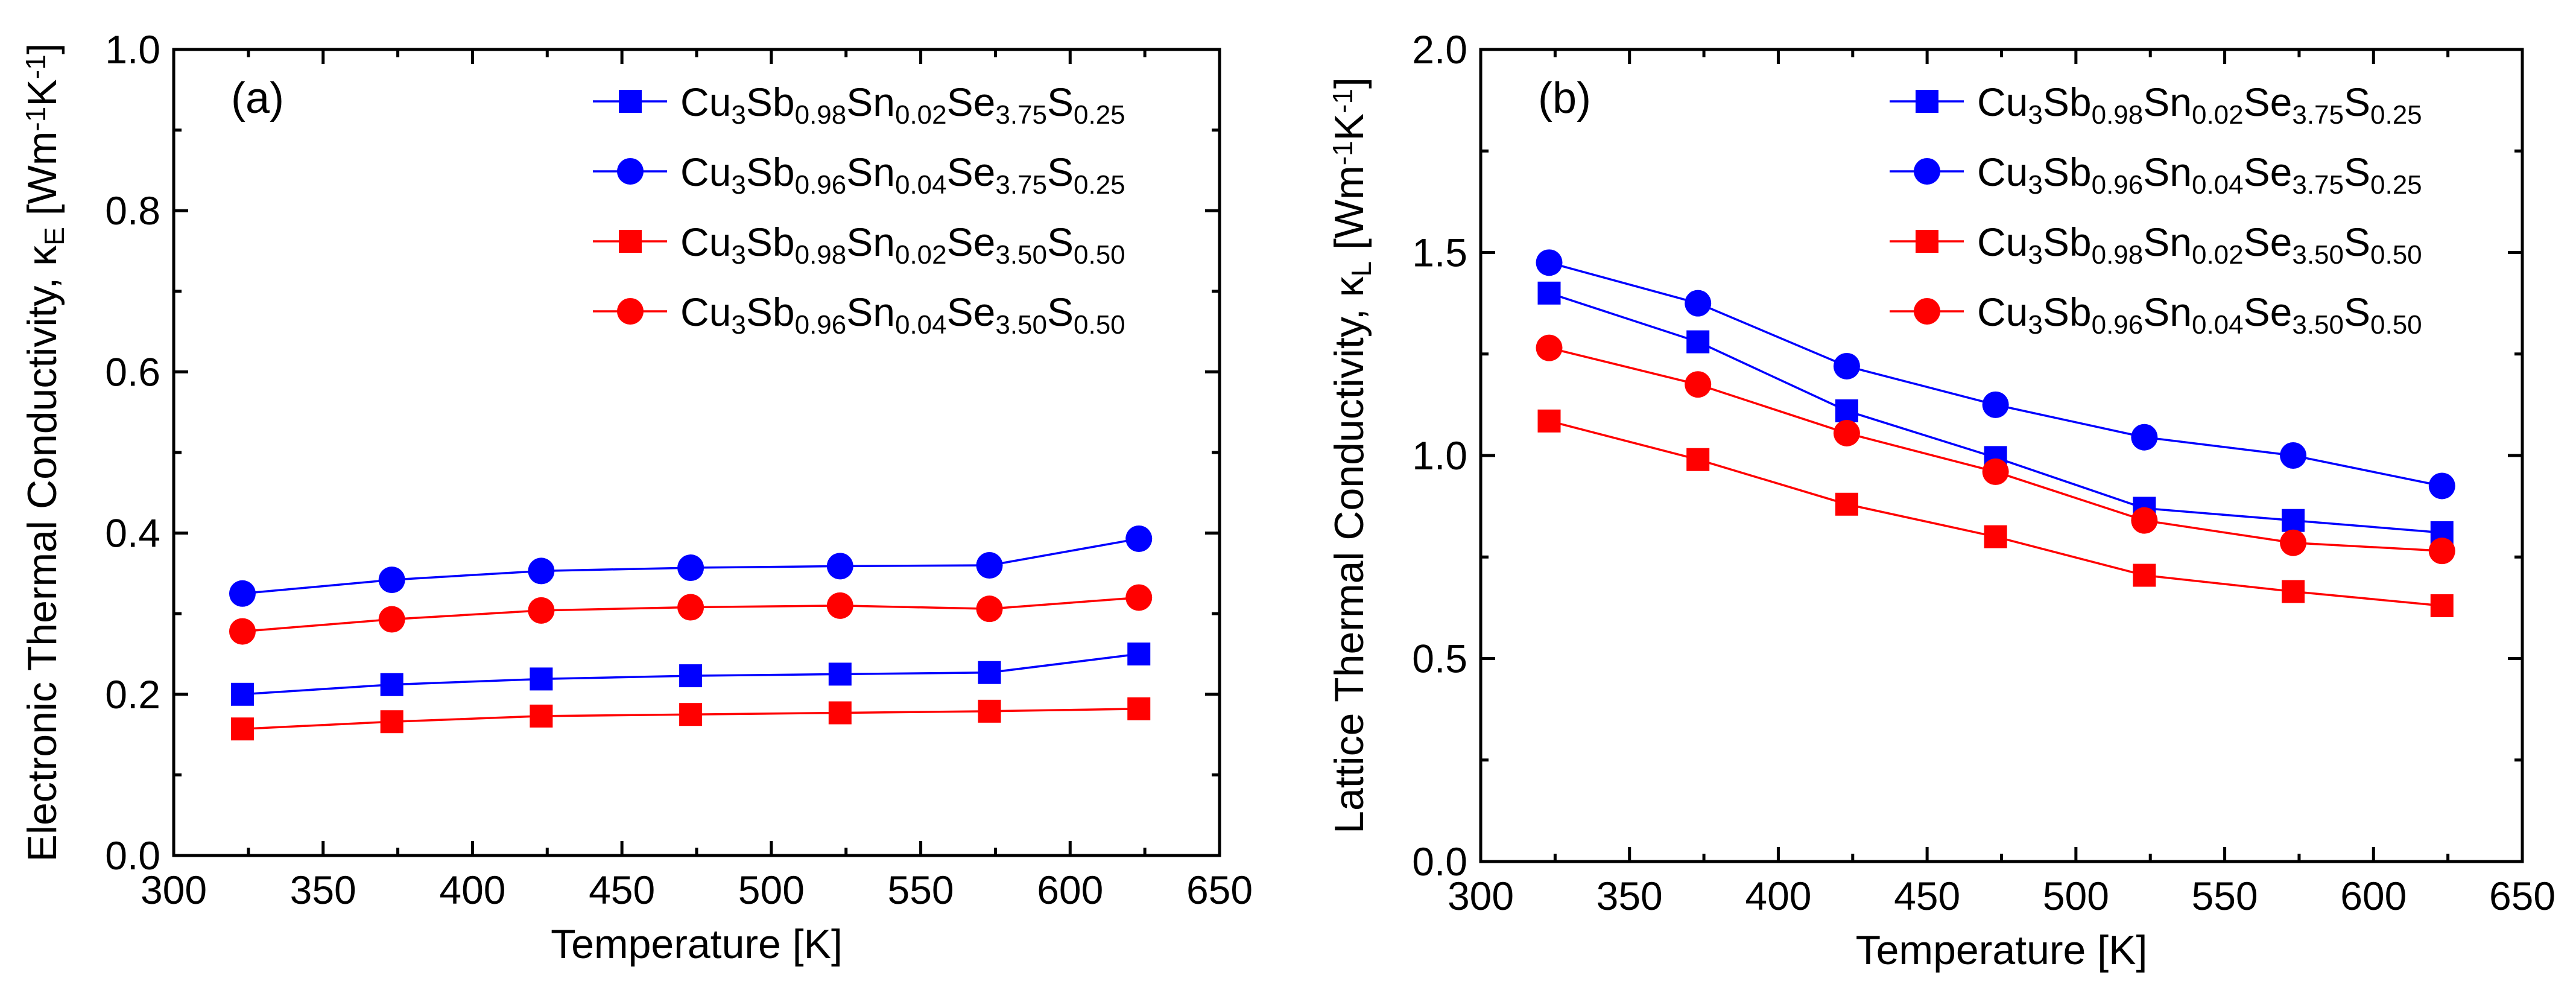 Image resolution: width=2576 pixels, height=984 pixels. I want to click on legend-label: Cu3Sb0.96Sn0.04Se3.75S0.25, so click(902, 175).